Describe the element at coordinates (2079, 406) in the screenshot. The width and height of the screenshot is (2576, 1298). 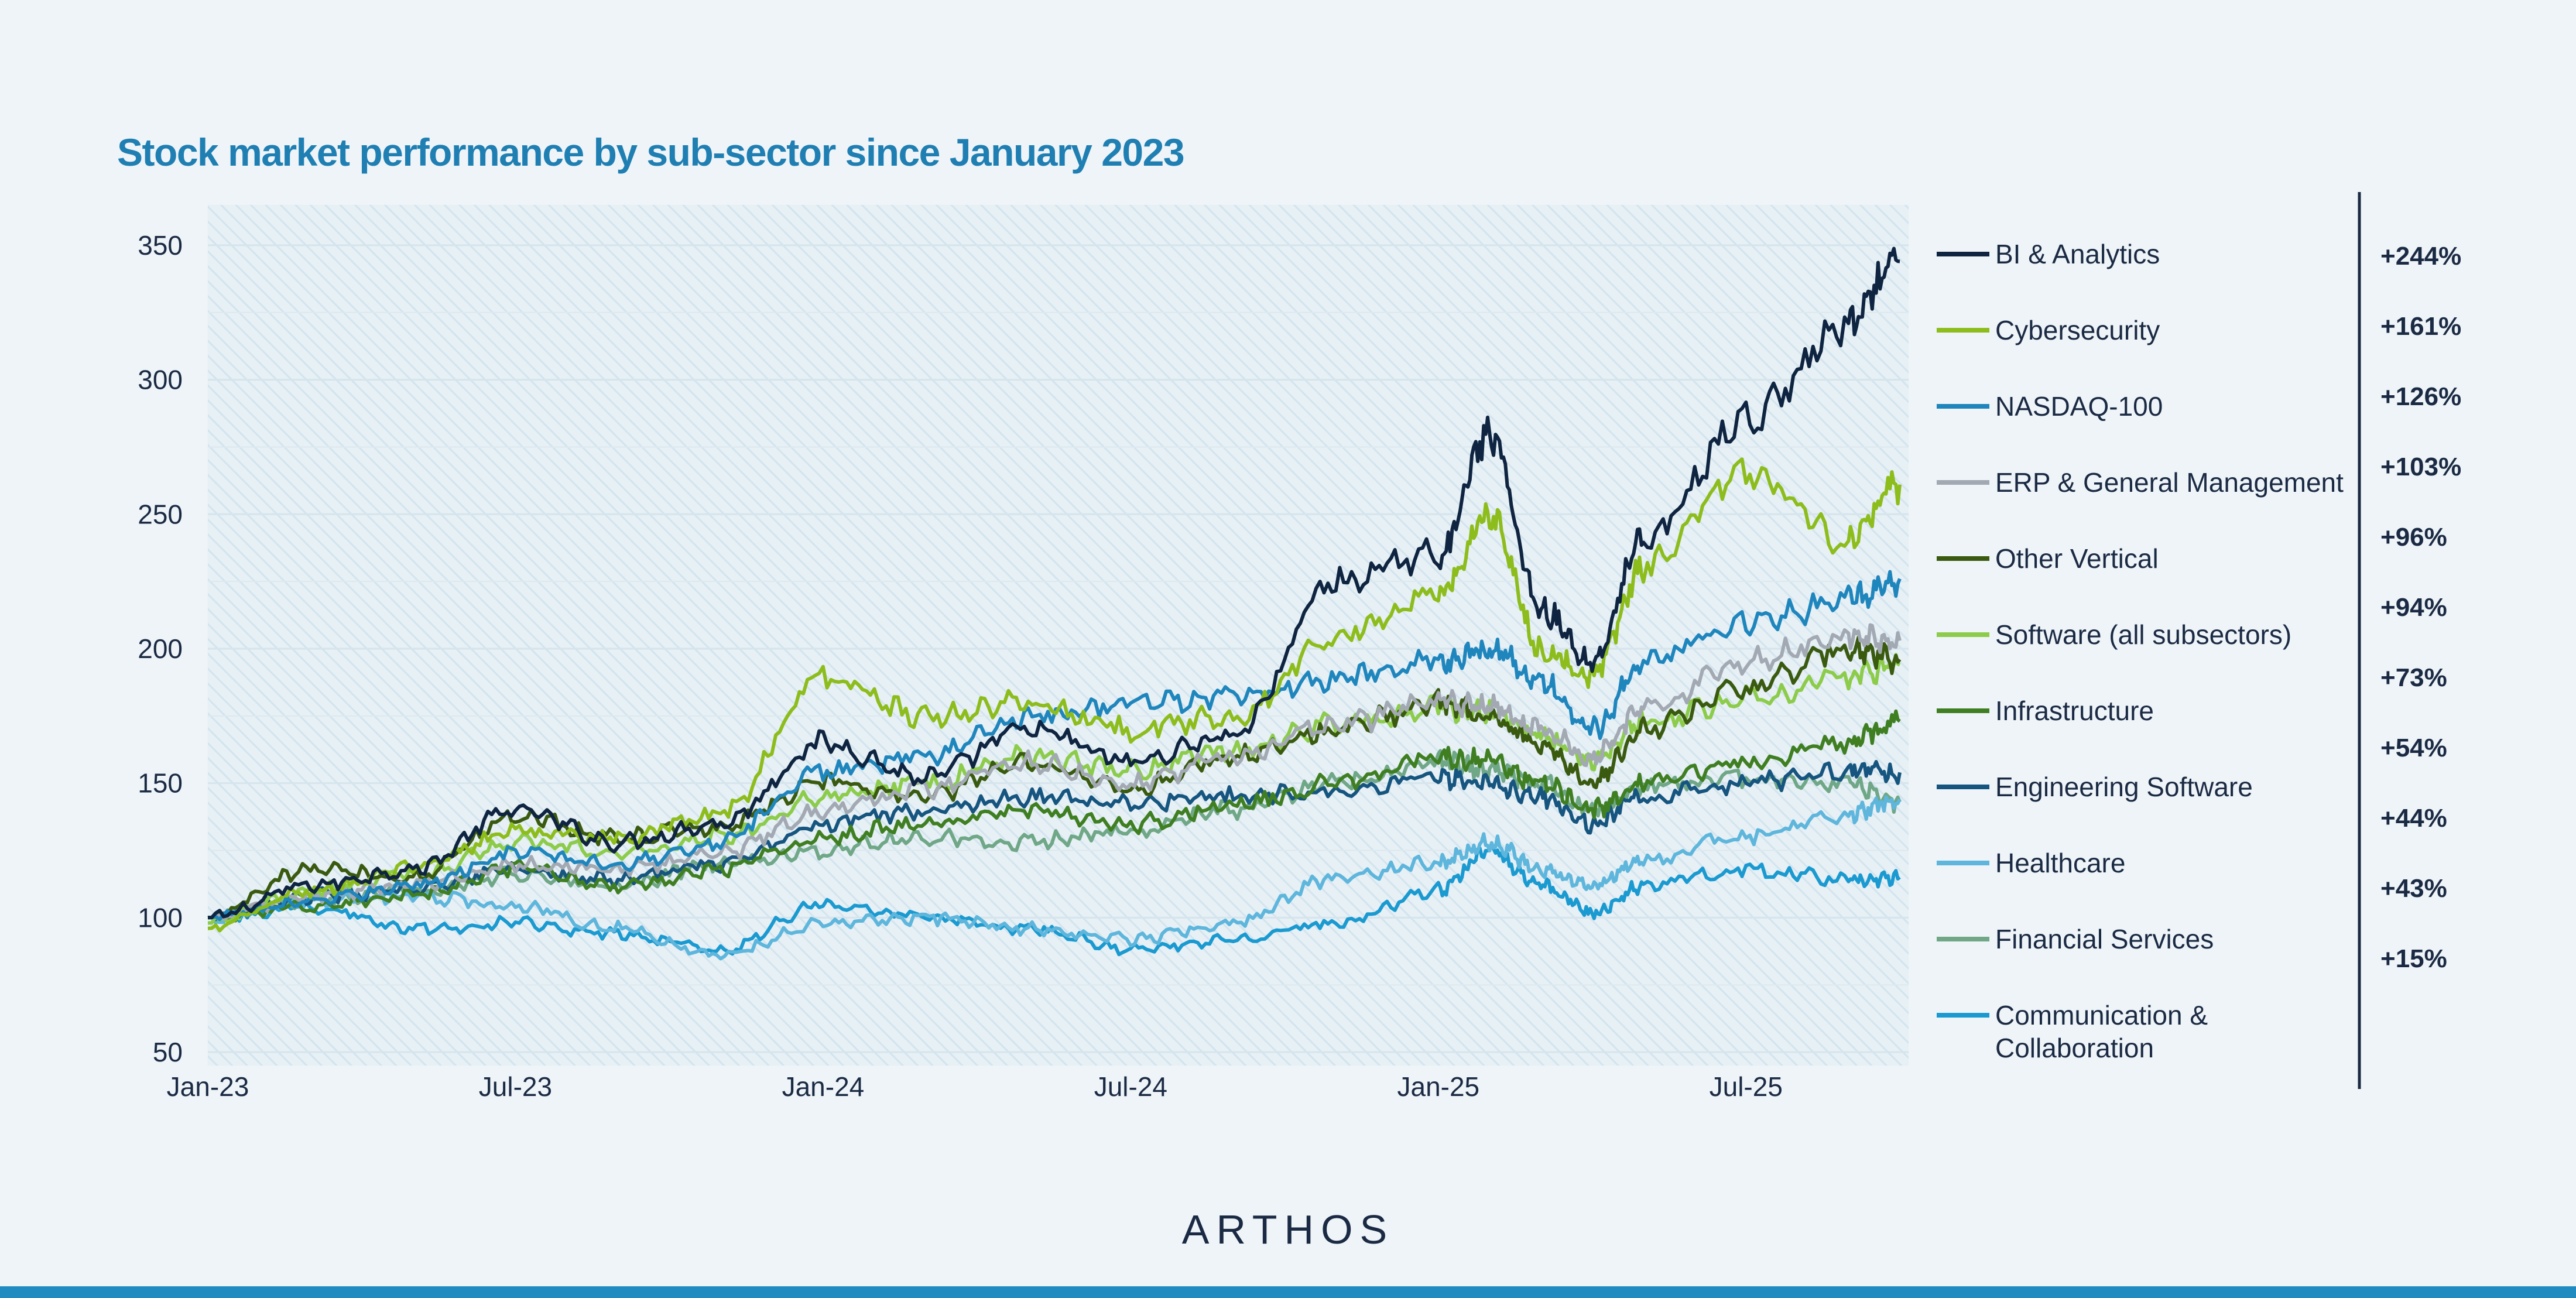
I see `legend-label: NASDAQ-100` at that location.